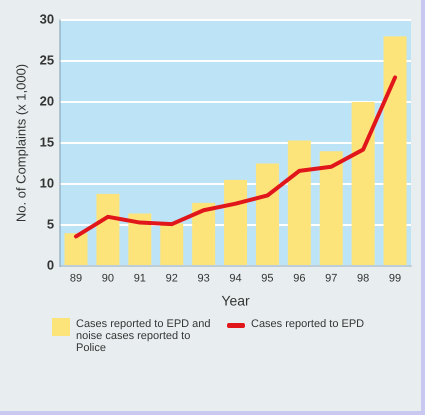  I want to click on x-tick-label: 99, so click(395, 278).